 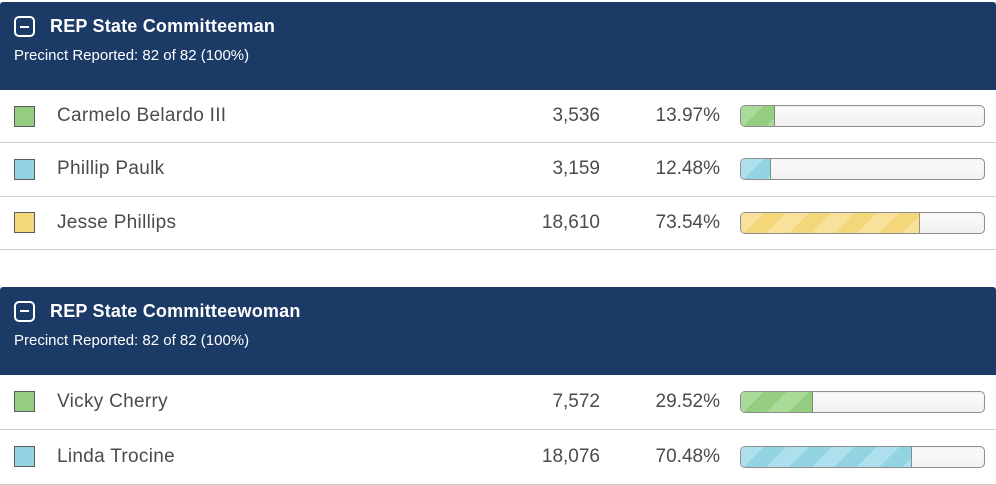 What do you see at coordinates (687, 456) in the screenshot?
I see `vote-percent: 70.48%` at bounding box center [687, 456].